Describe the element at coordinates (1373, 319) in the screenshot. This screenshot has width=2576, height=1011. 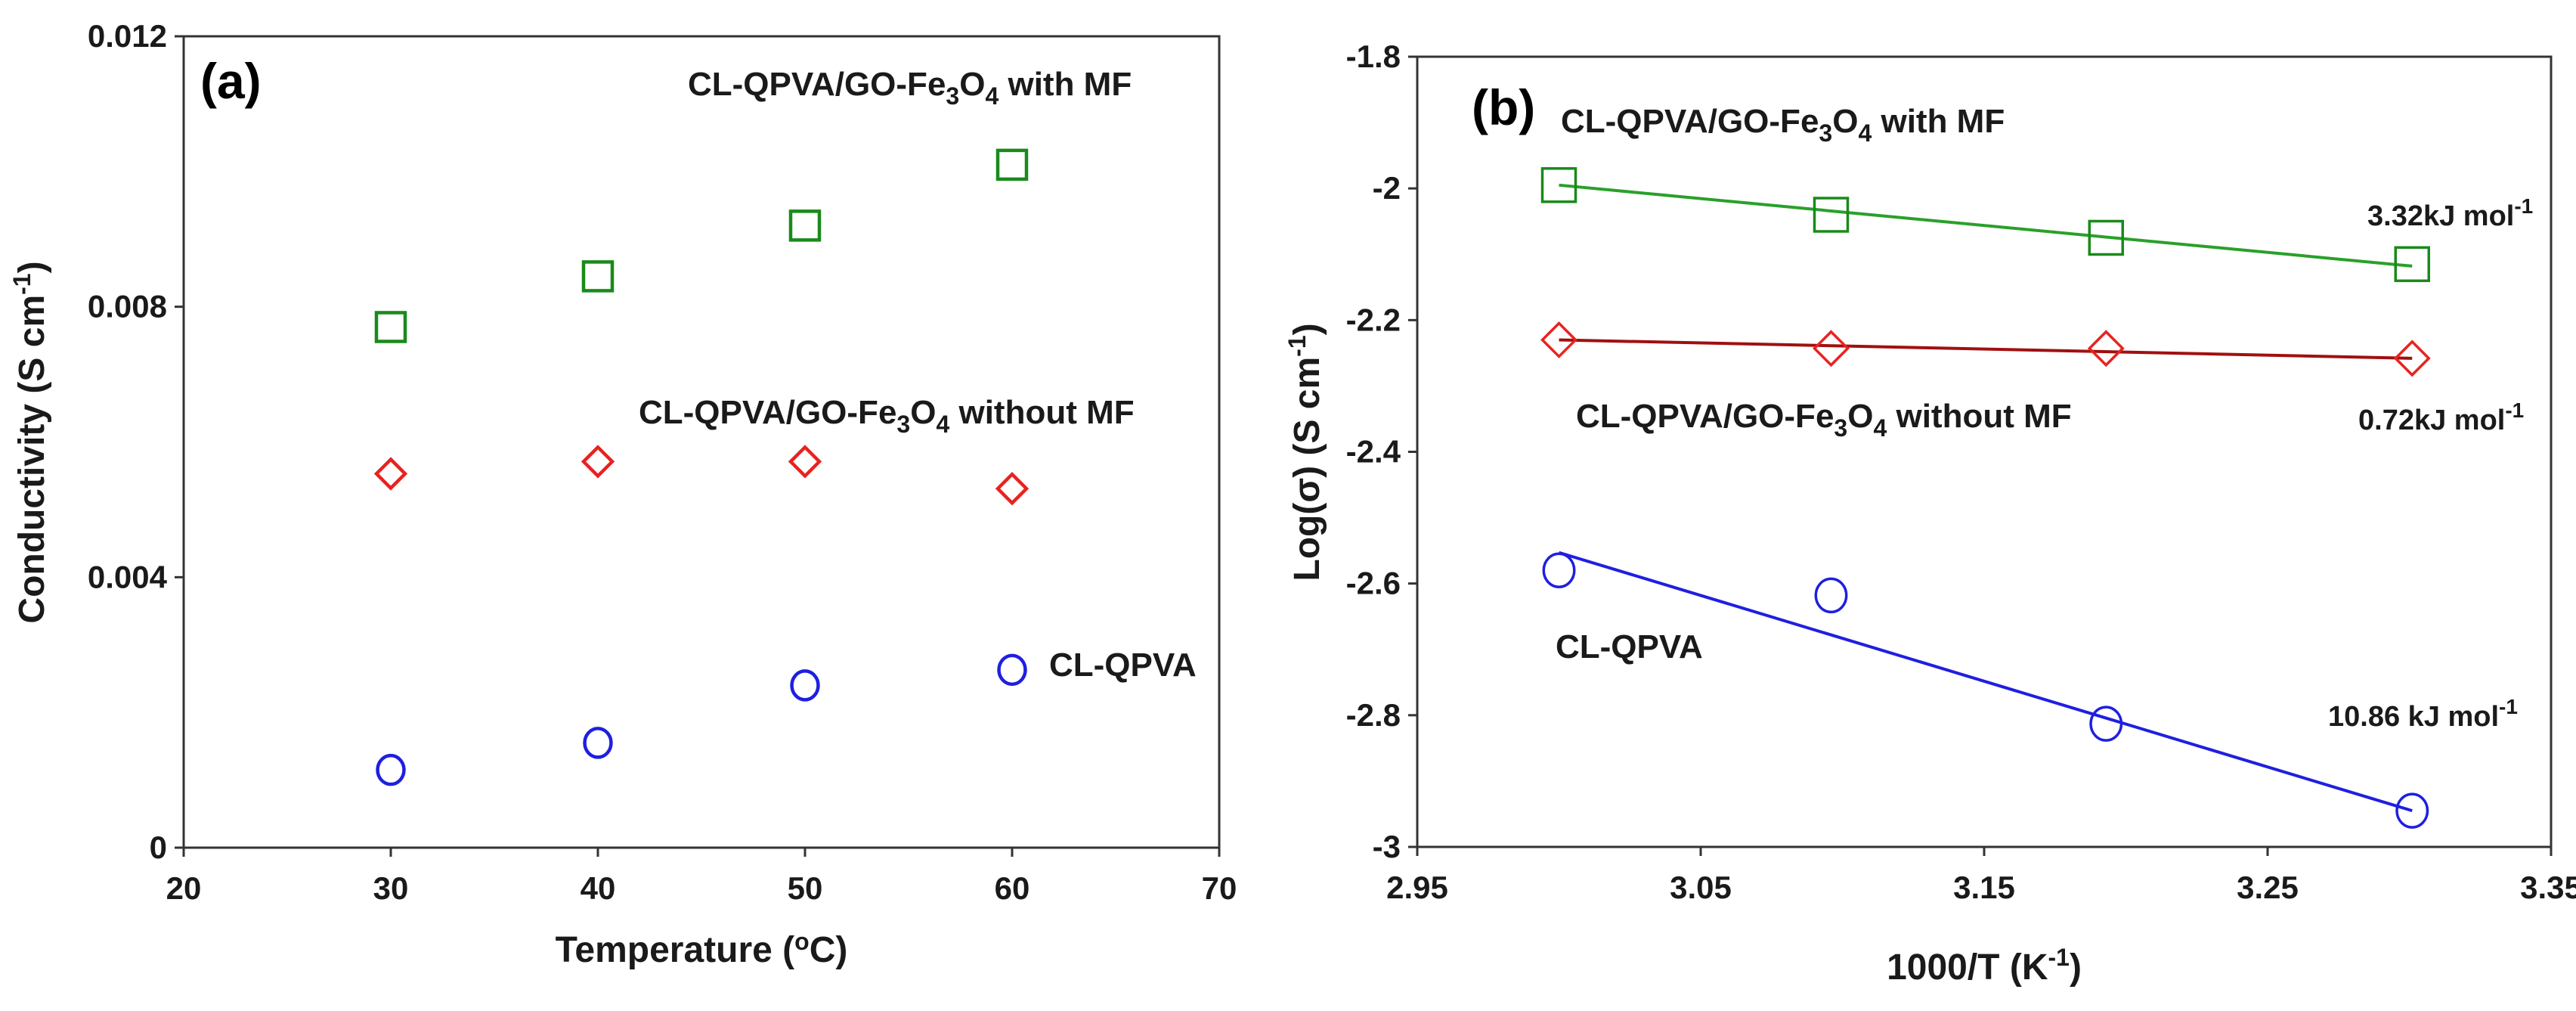
I see `panel-b-y-tick-label: -2.2` at that location.